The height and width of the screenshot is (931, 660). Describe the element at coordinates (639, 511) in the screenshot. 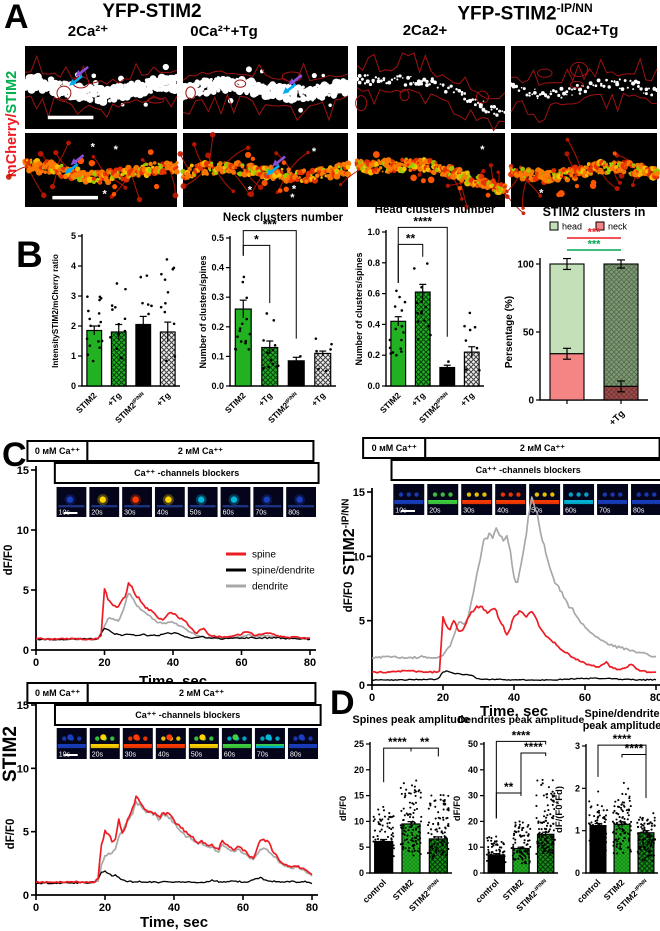

I see `svg-text: 80s` at that location.